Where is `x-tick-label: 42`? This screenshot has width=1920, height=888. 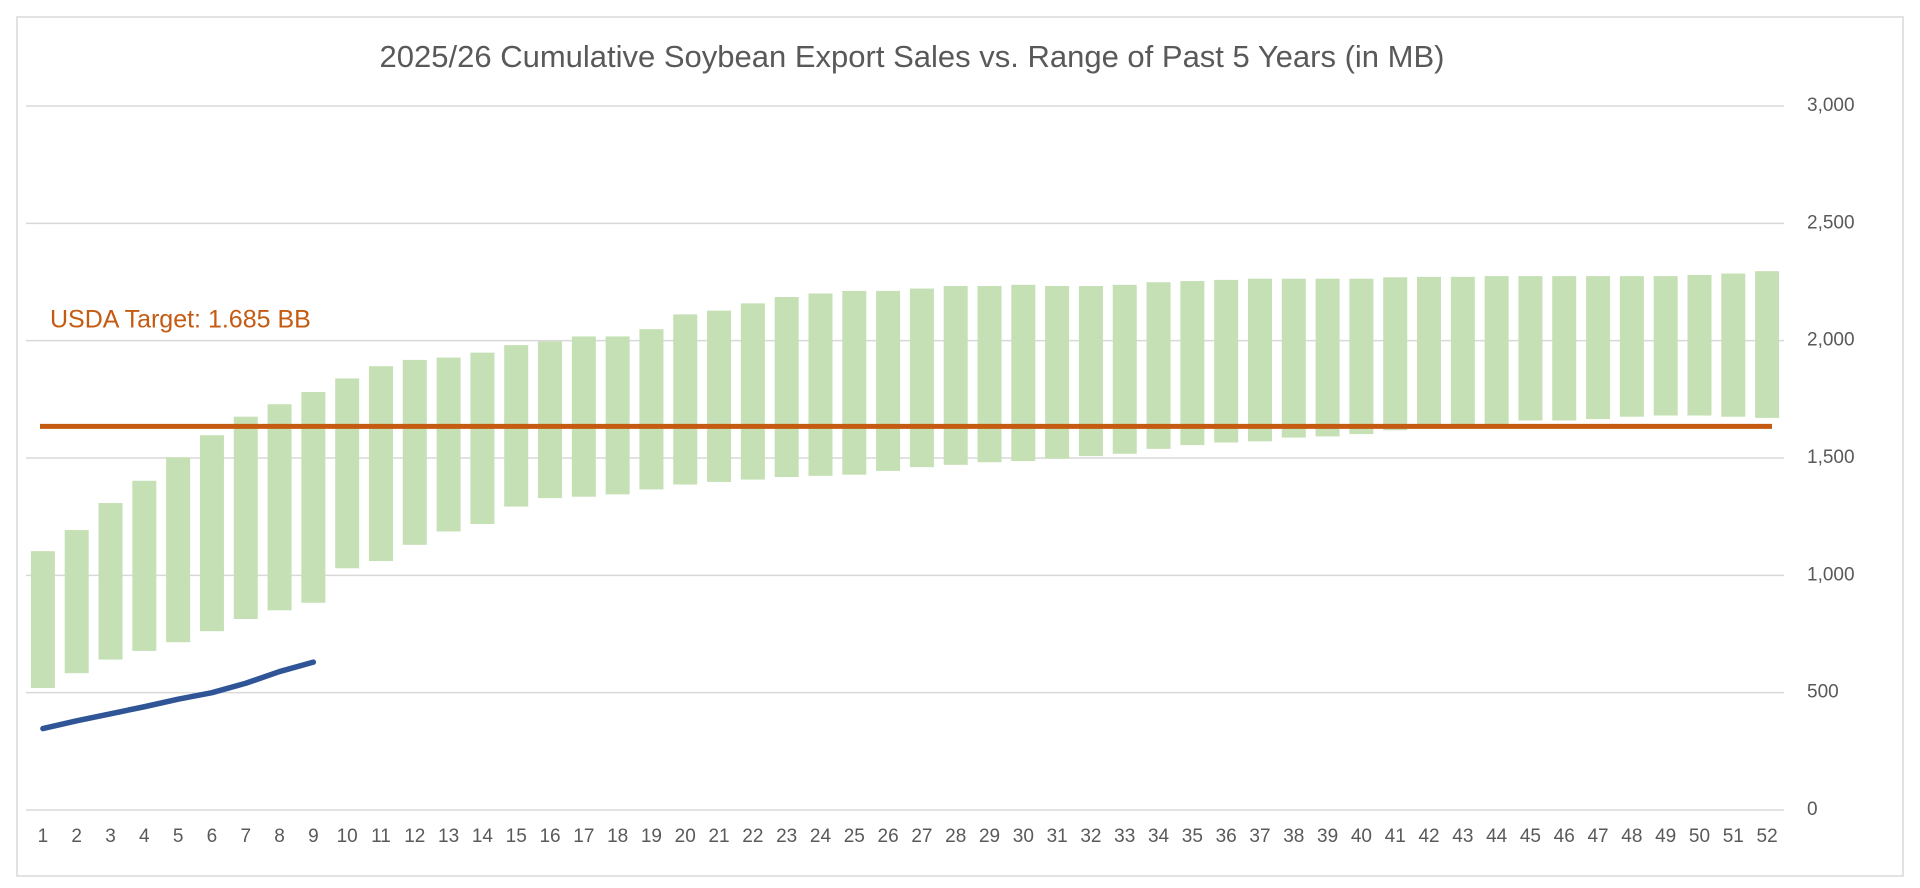
x-tick-label: 42 is located at coordinates (1428, 836).